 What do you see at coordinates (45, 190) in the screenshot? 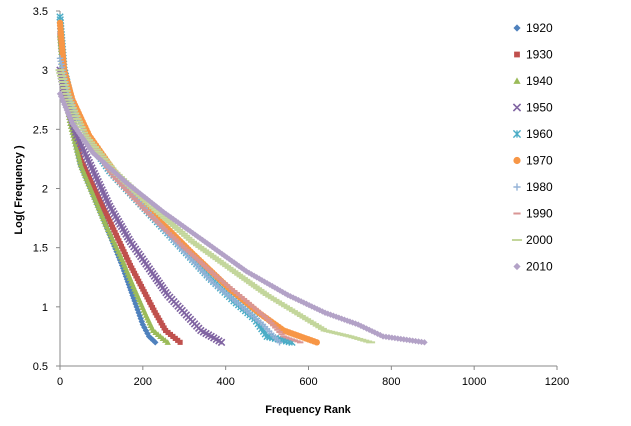
I see `y-tick-label: 2` at bounding box center [45, 190].